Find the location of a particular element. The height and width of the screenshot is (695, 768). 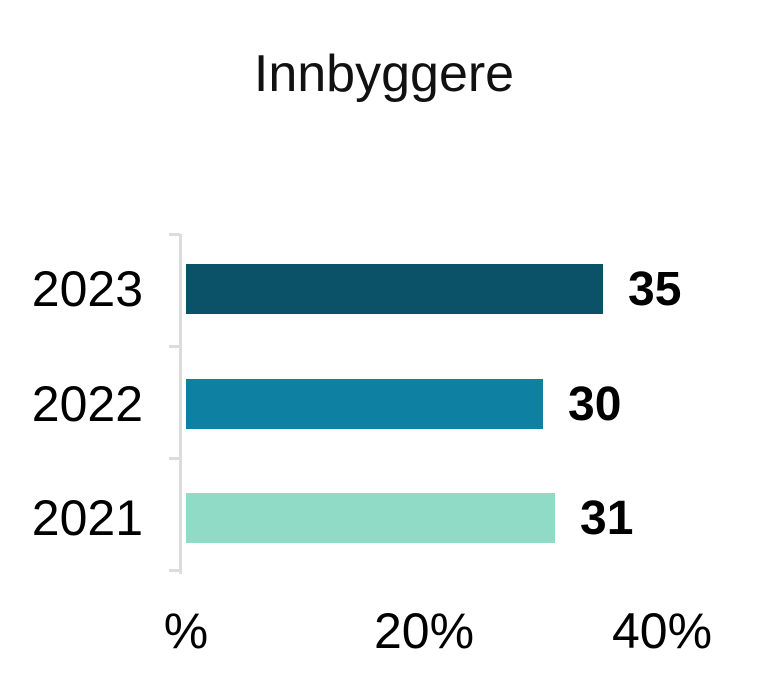

category-label-2021: 2021 is located at coordinates (87, 518).